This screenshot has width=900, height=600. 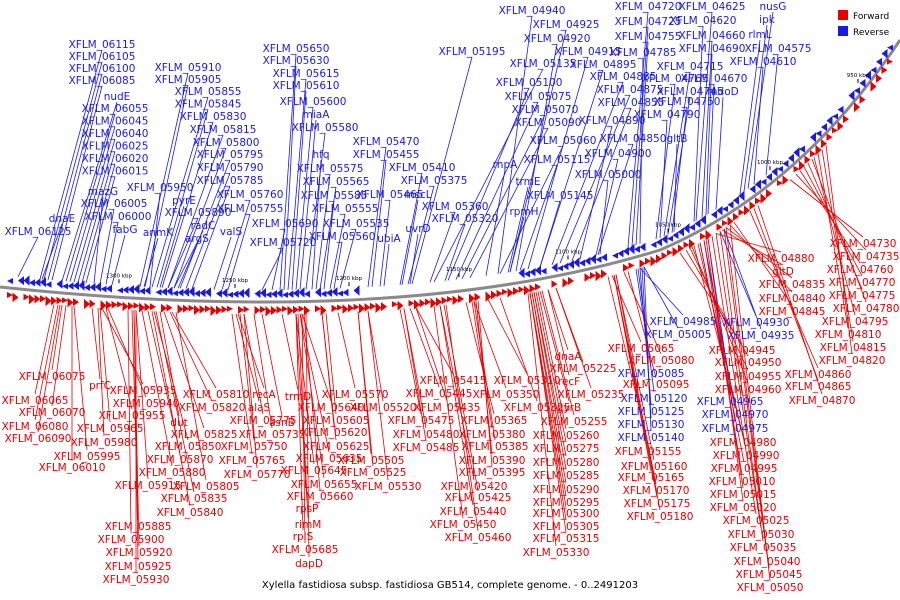 What do you see at coordinates (862, 296) in the screenshot?
I see `gene-label: XFLM_04775` at bounding box center [862, 296].